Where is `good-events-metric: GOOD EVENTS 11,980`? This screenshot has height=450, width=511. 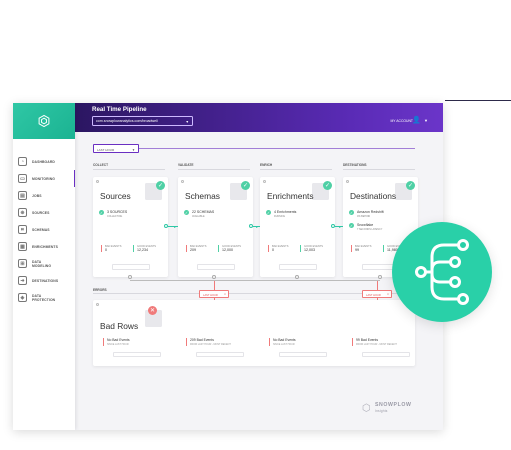 good-events-metric: GOOD EVENTS 11,980 is located at coordinates (399, 249).